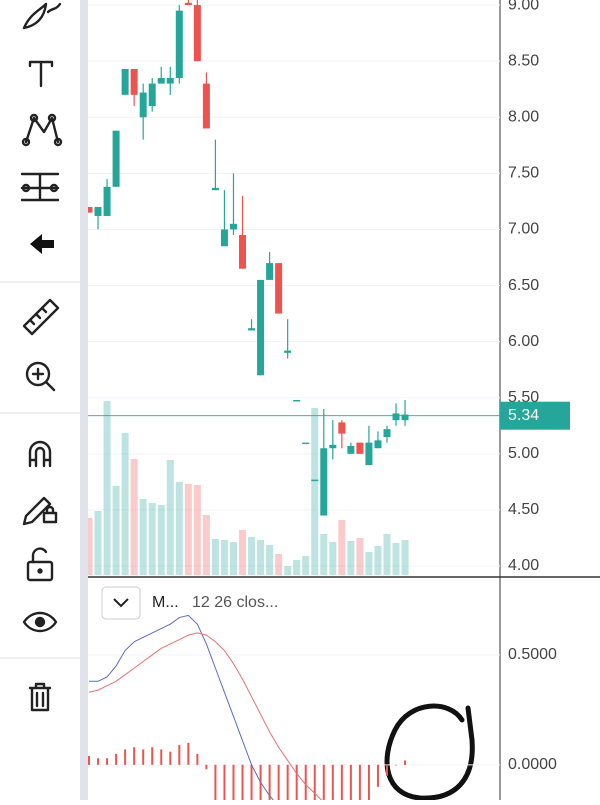 Image resolution: width=600 pixels, height=805 pixels. What do you see at coordinates (523, 116) in the screenshot?
I see `y-tick-label: 8.00` at bounding box center [523, 116].